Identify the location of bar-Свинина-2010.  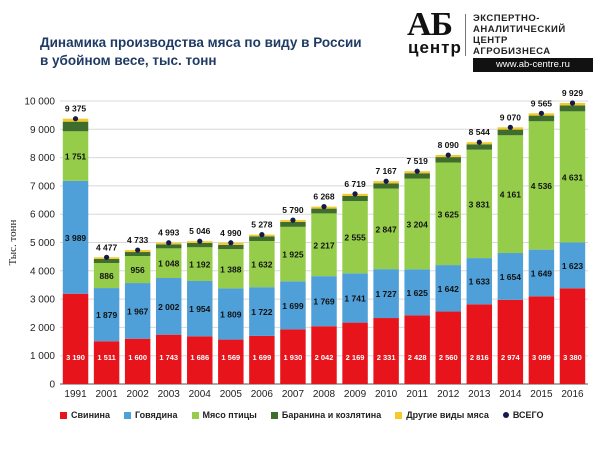
(386, 351).